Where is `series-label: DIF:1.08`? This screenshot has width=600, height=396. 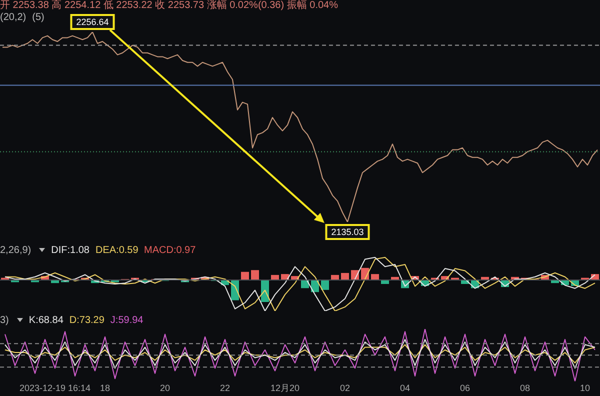 series-label: DIF:1.08 is located at coordinates (70, 250).